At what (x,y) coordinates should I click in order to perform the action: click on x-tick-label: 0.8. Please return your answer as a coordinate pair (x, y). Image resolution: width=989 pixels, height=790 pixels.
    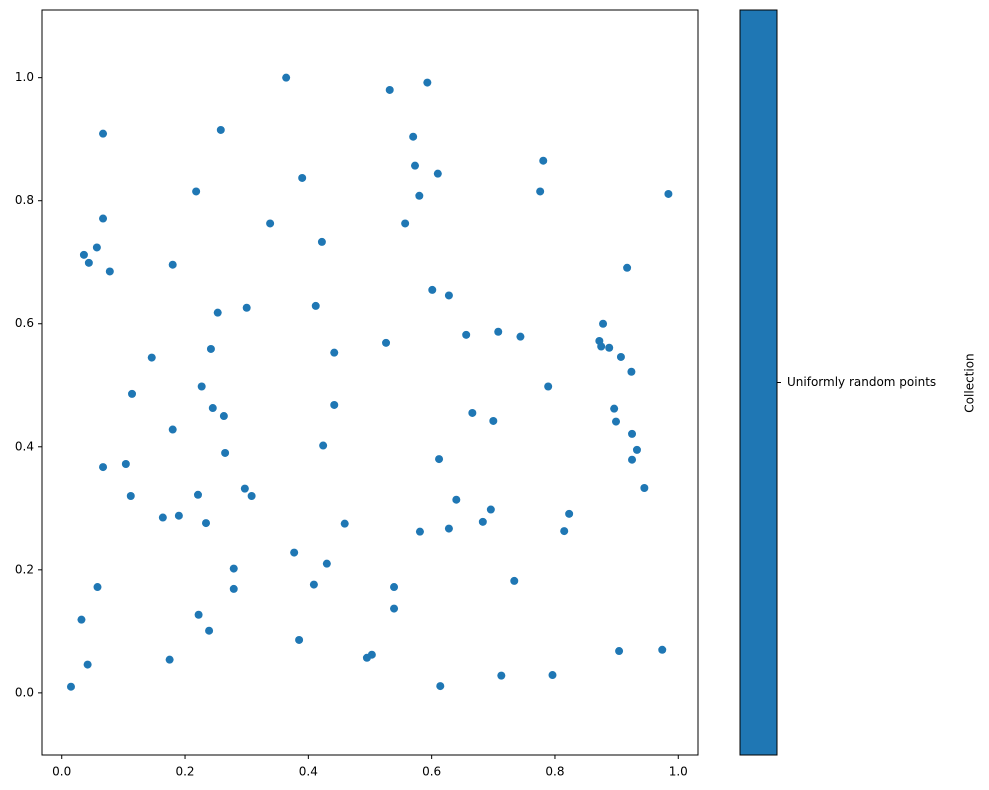
    Looking at the image, I should click on (554, 772).